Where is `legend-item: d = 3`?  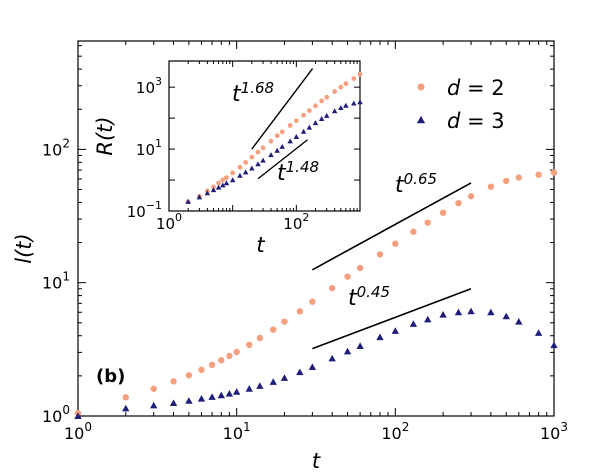
legend-item: d = 3 is located at coordinates (460, 121).